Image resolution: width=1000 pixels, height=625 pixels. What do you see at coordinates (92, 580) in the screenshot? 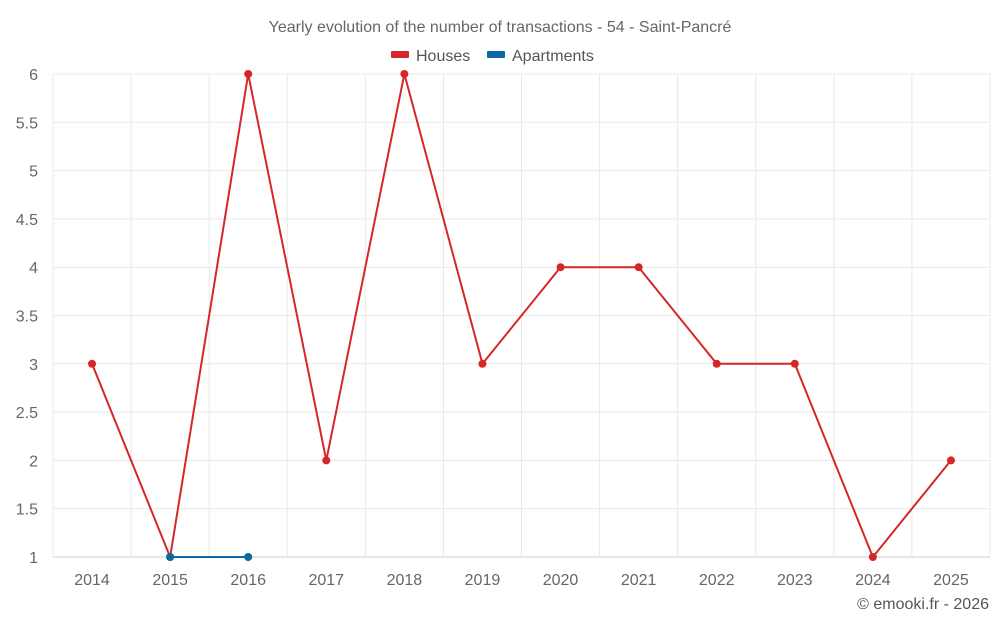
I see `x-tick-label: 2014` at bounding box center [92, 580].